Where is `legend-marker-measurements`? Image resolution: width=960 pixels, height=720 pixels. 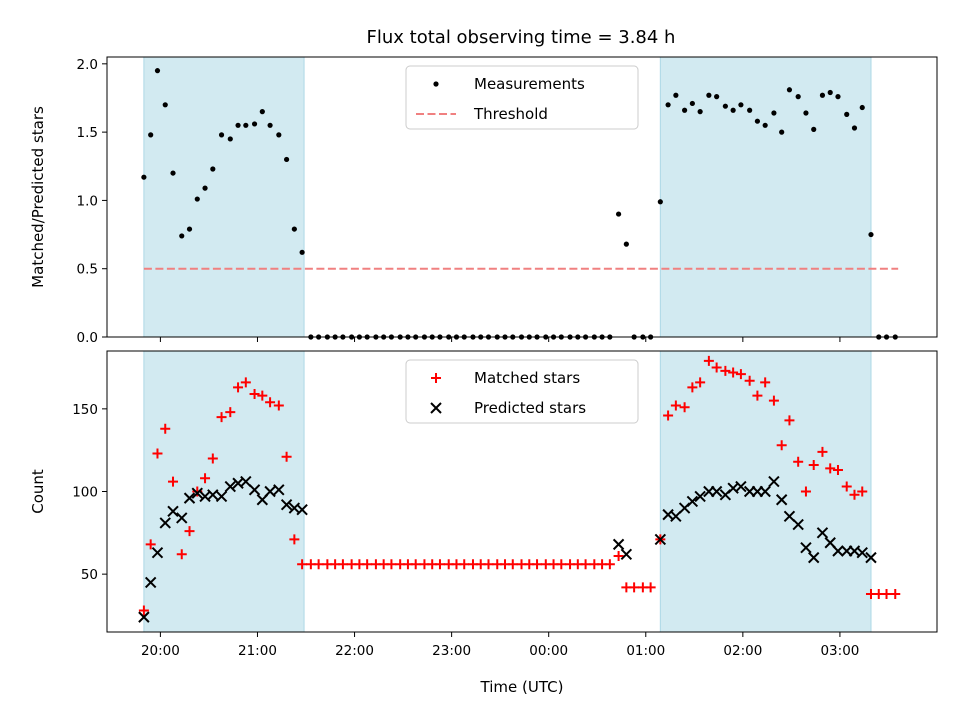
legend-marker-measurements is located at coordinates (436, 84).